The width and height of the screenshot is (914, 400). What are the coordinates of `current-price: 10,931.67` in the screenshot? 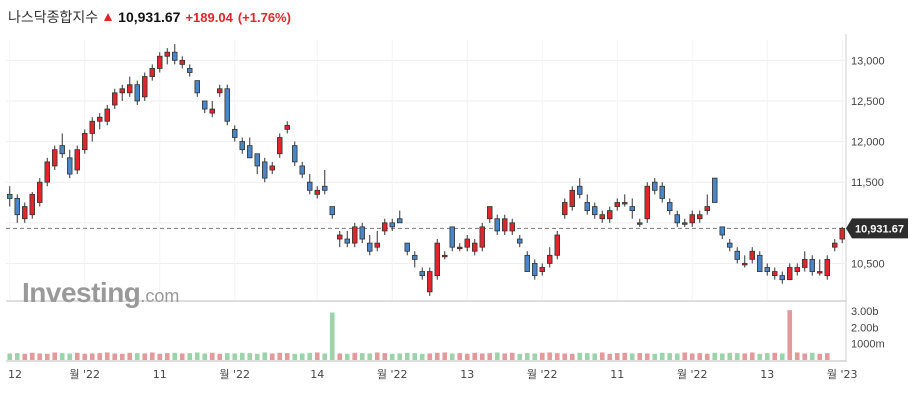 It's located at (149, 17).